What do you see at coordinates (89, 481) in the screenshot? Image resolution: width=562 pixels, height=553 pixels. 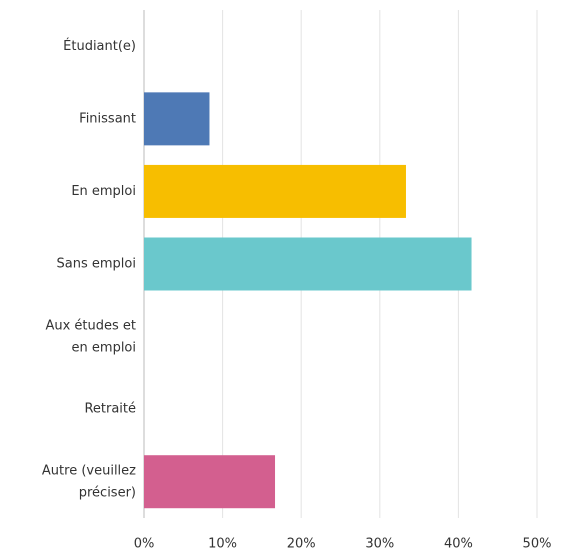 I see `y-tick-label: Autre (veuillez préciser)` at bounding box center [89, 481].